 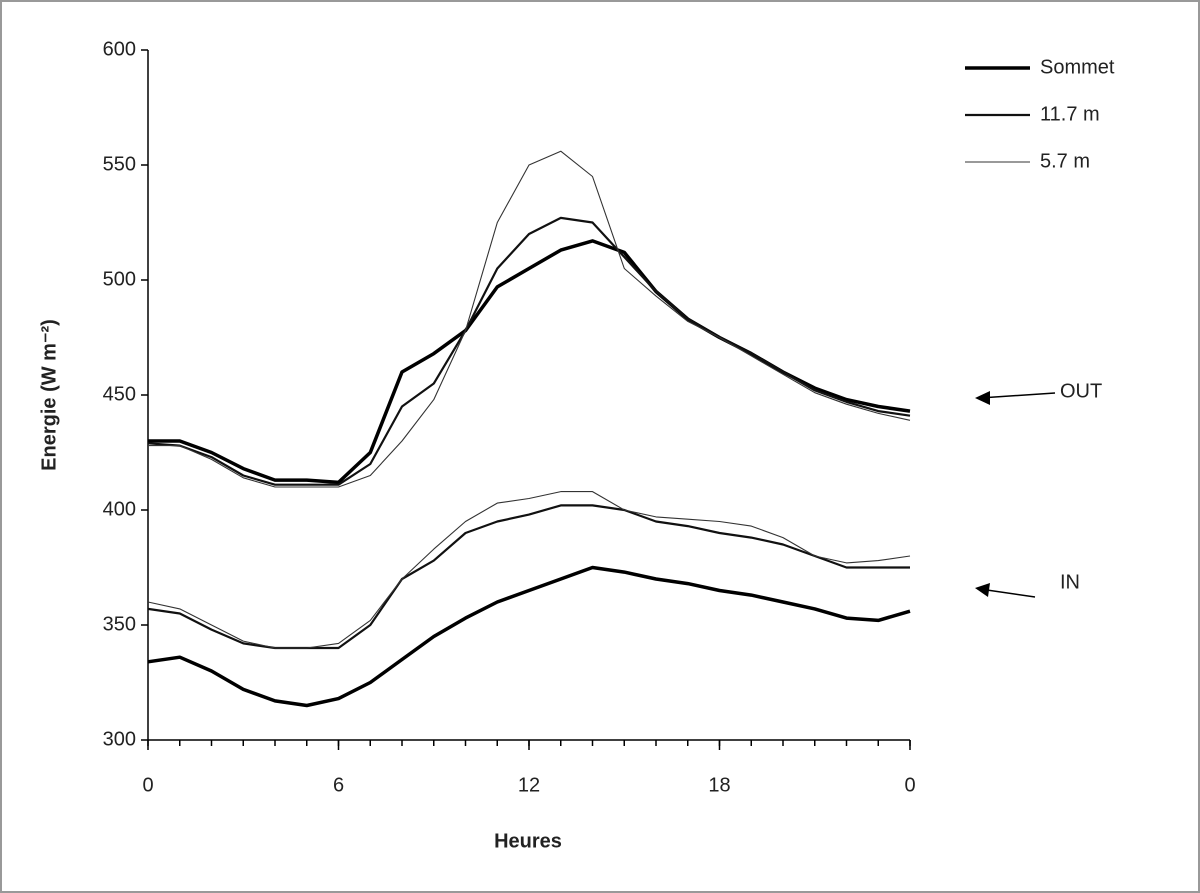 I want to click on annotation: IN, so click(x=1070, y=582).